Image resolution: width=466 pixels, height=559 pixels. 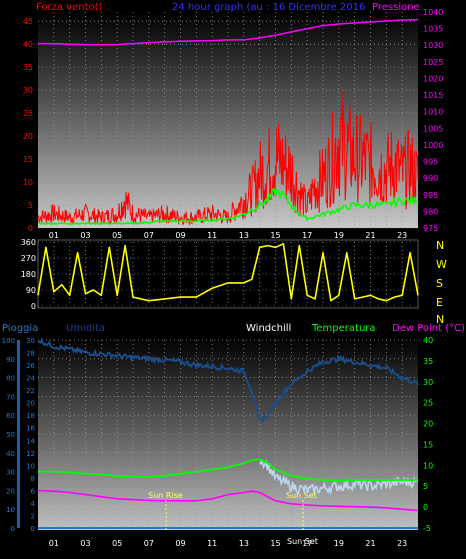 What do you see at coordinates (180, 543) in the screenshot?
I see `x-tick-label: 09` at bounding box center [180, 543].